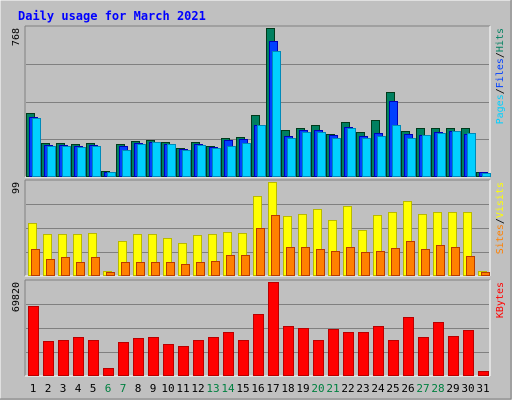  I want to click on scale-max-label: 99, so click(16, 188).